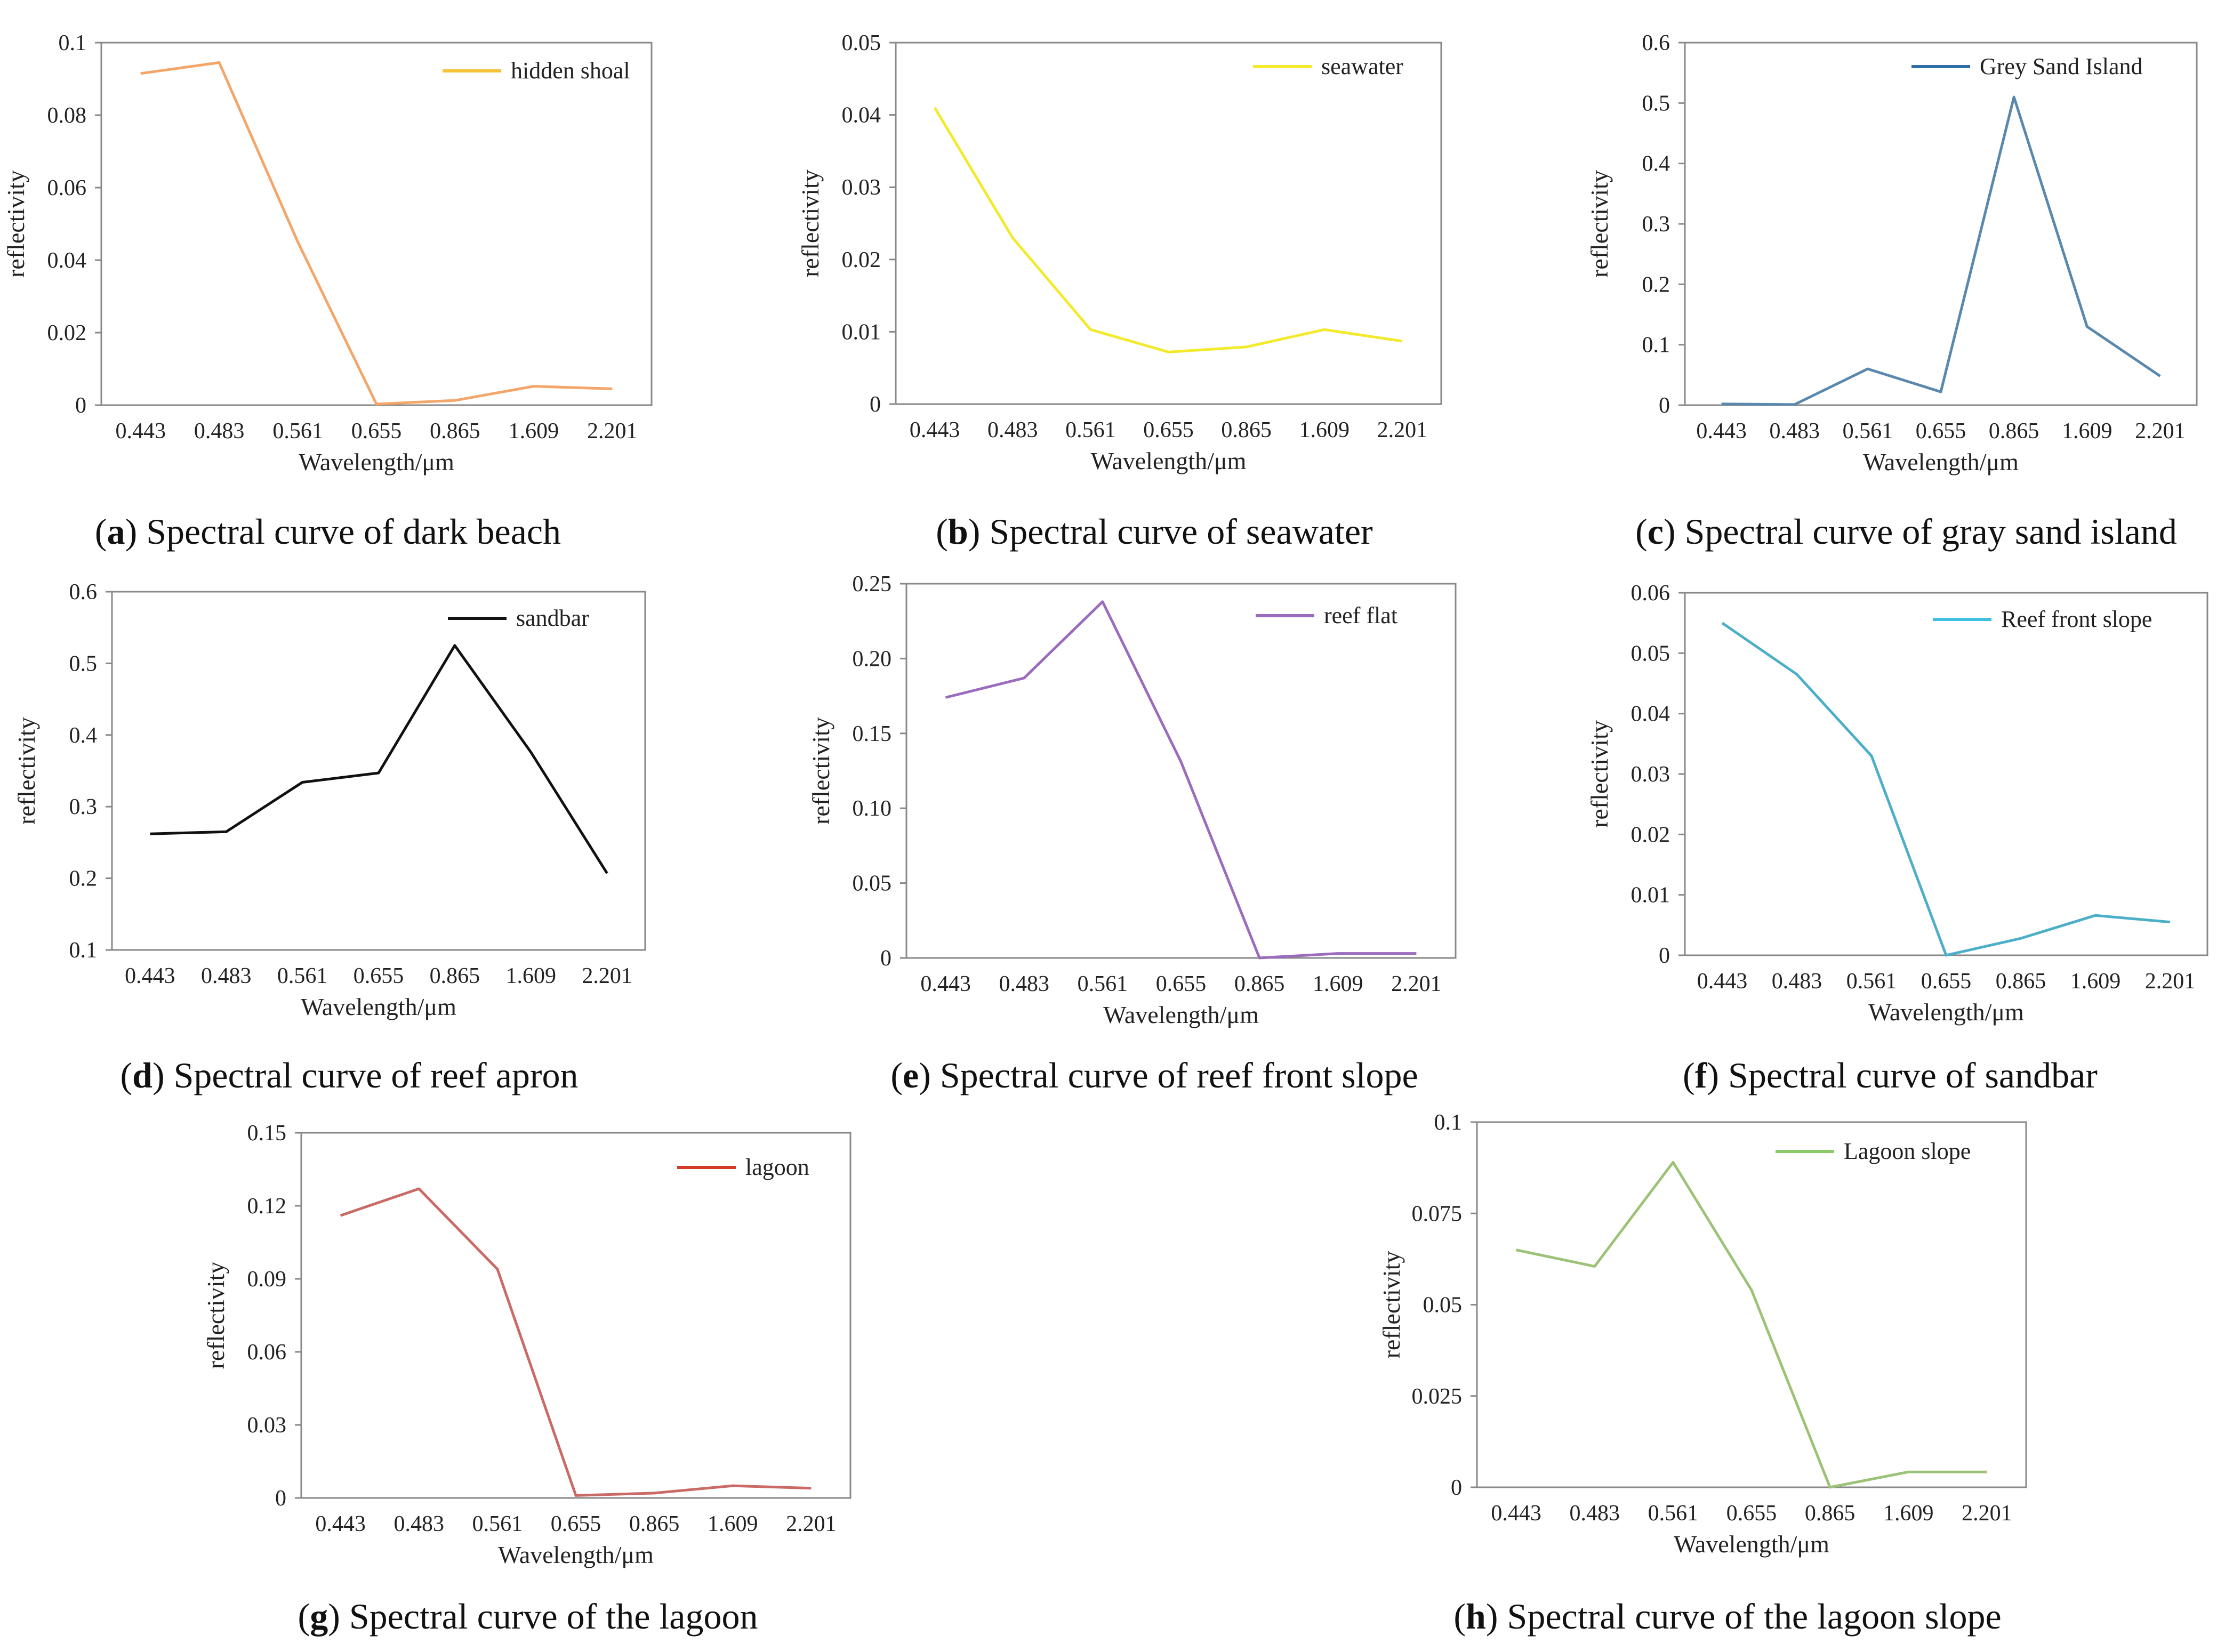 Image resolution: width=2225 pixels, height=1652 pixels. What do you see at coordinates (1751, 1325) in the screenshot?
I see `series-line-lagoon-slope` at bounding box center [1751, 1325].